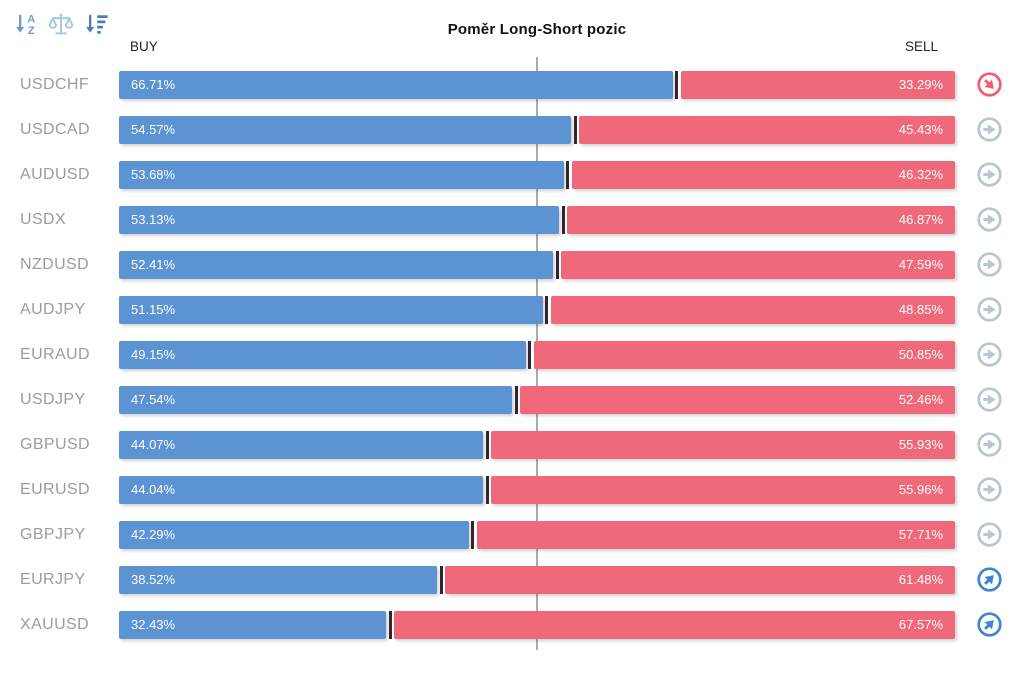 Image resolution: width=1024 pixels, height=675 pixels. Describe the element at coordinates (537, 309) in the screenshot. I see `long-short-bar: 51.15% 48.85%` at that location.